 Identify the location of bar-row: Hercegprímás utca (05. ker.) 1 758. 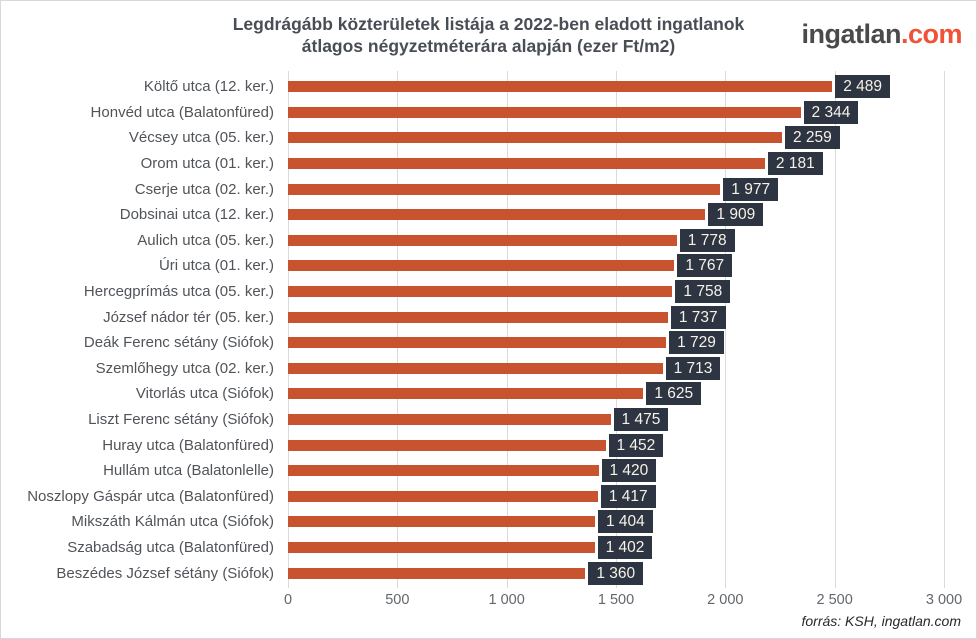
(472, 292).